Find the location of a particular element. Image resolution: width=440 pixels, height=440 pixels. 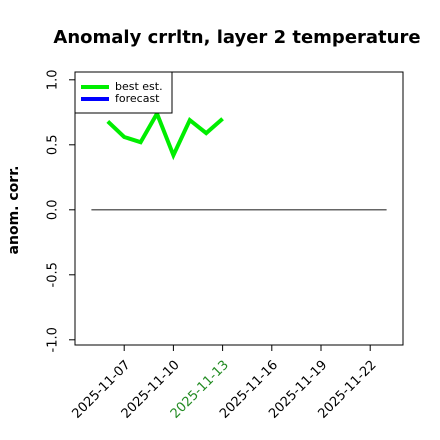

series-line is located at coordinates (165, 134).